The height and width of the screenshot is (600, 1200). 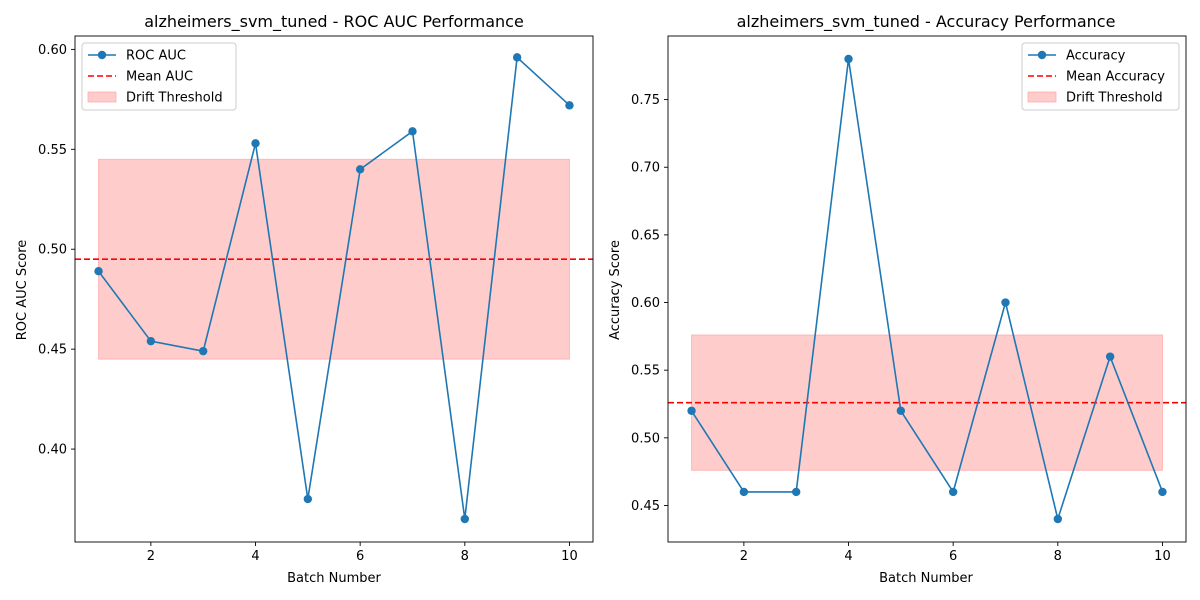 What do you see at coordinates (1162, 556) in the screenshot?
I see `accuracy-x-tick-label: 10` at bounding box center [1162, 556].